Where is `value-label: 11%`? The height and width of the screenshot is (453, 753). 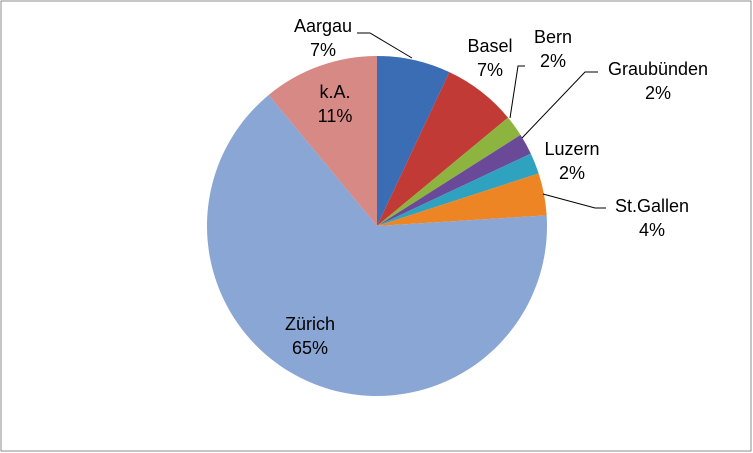
value-label: 11% is located at coordinates (335, 116).